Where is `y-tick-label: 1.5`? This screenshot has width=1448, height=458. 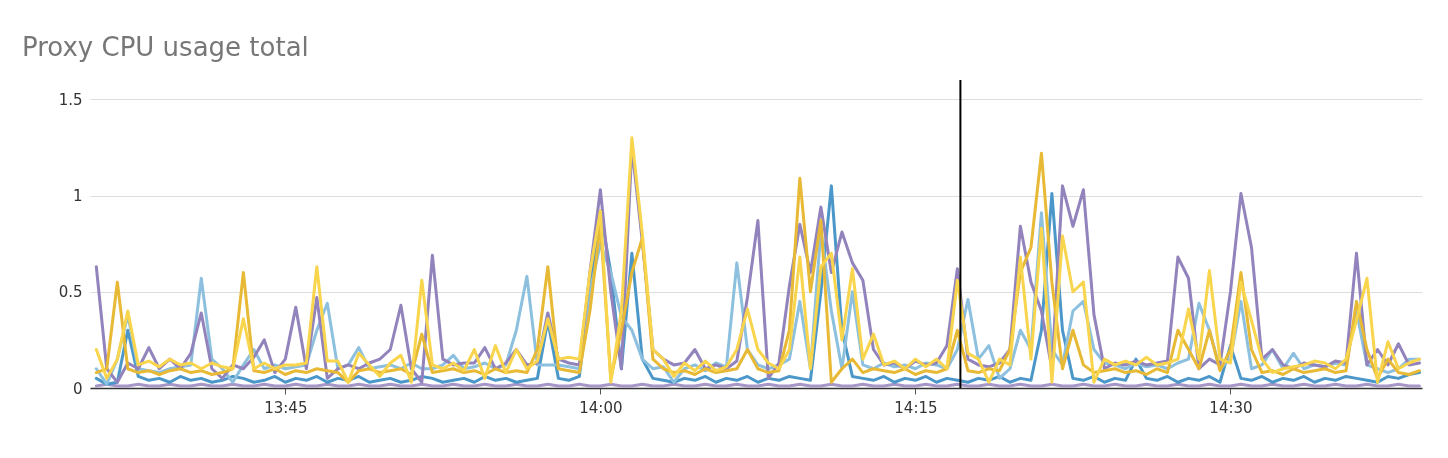 y-tick-label: 1.5 is located at coordinates (70, 99).